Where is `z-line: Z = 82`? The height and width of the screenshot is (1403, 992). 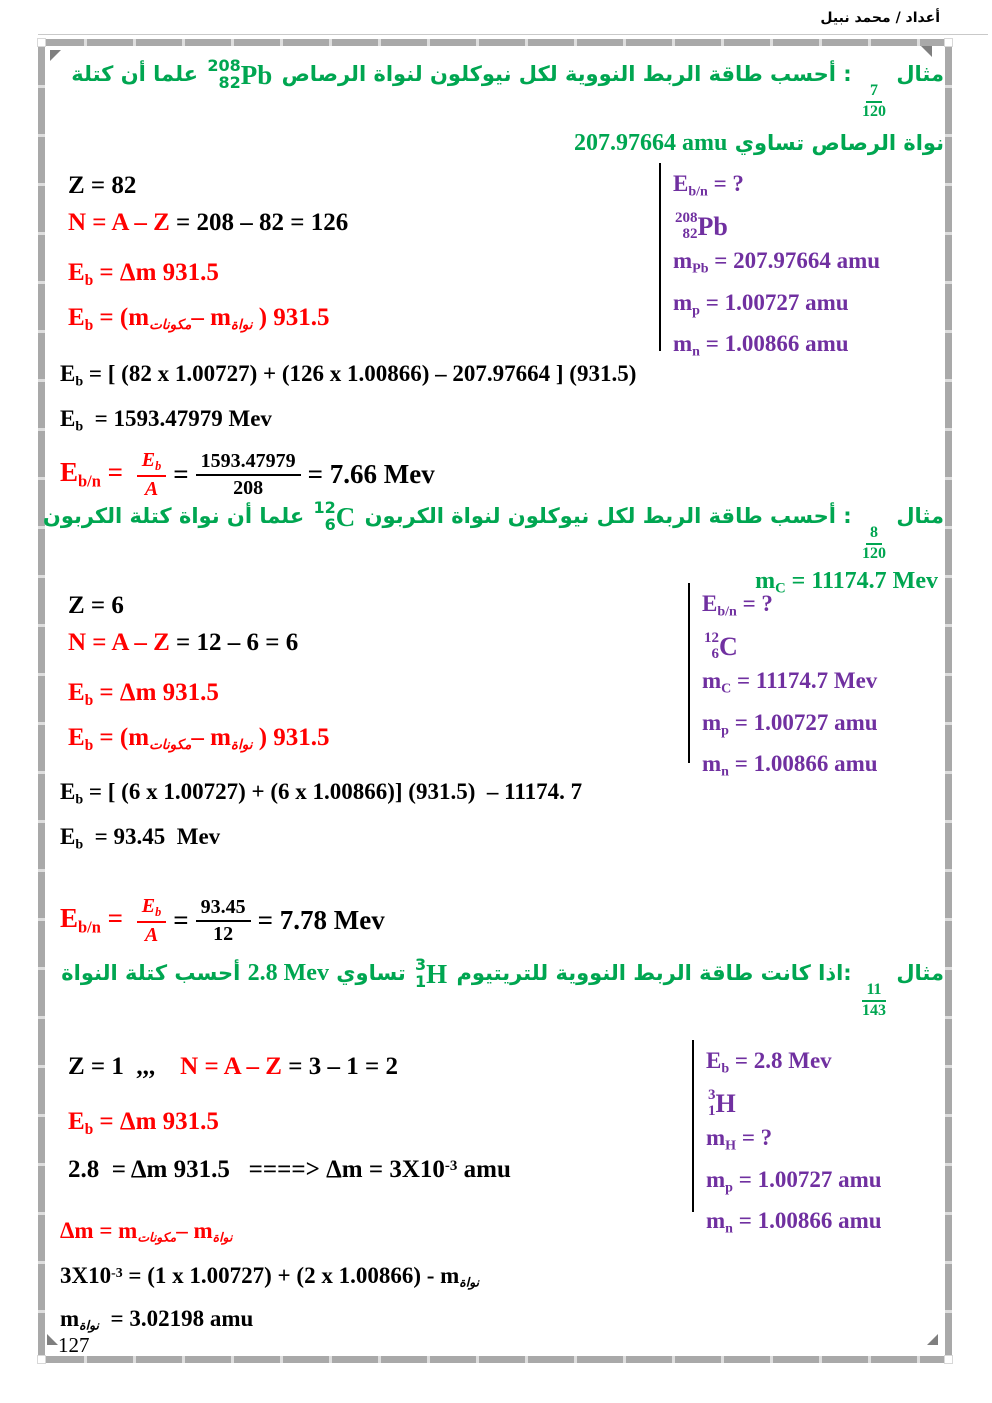 z-line: Z = 82 is located at coordinates (102, 185).